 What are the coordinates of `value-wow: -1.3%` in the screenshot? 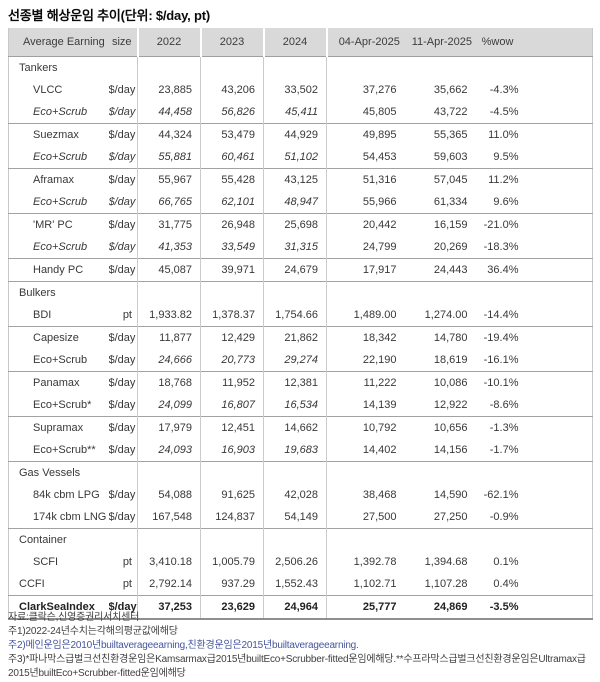 It's located at (497, 427).